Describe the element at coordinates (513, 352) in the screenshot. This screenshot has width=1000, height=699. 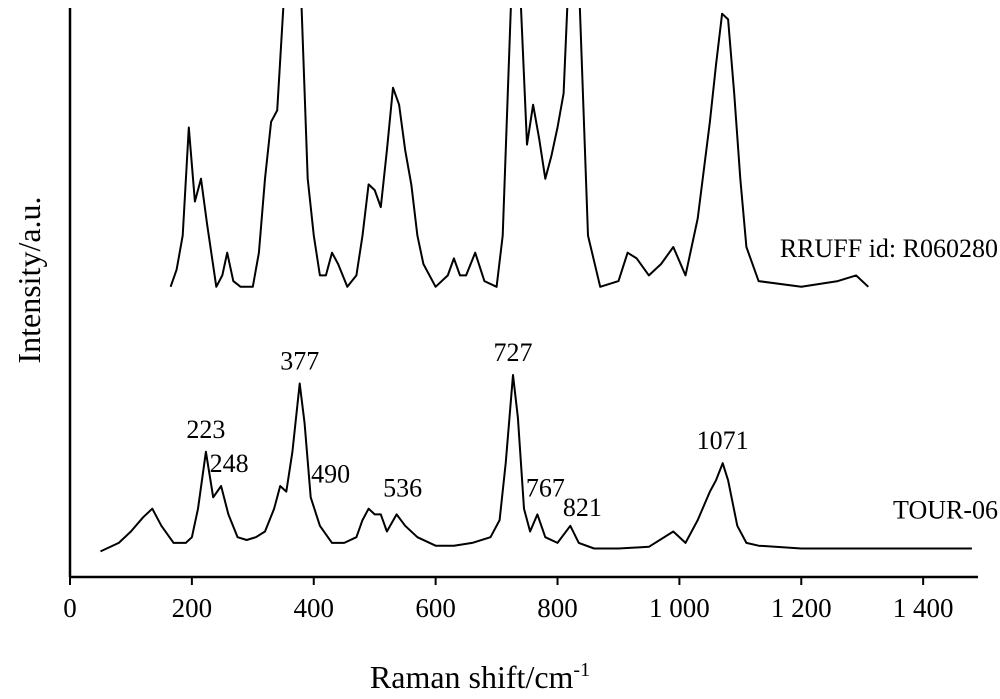
I see `peak-label: 727` at that location.